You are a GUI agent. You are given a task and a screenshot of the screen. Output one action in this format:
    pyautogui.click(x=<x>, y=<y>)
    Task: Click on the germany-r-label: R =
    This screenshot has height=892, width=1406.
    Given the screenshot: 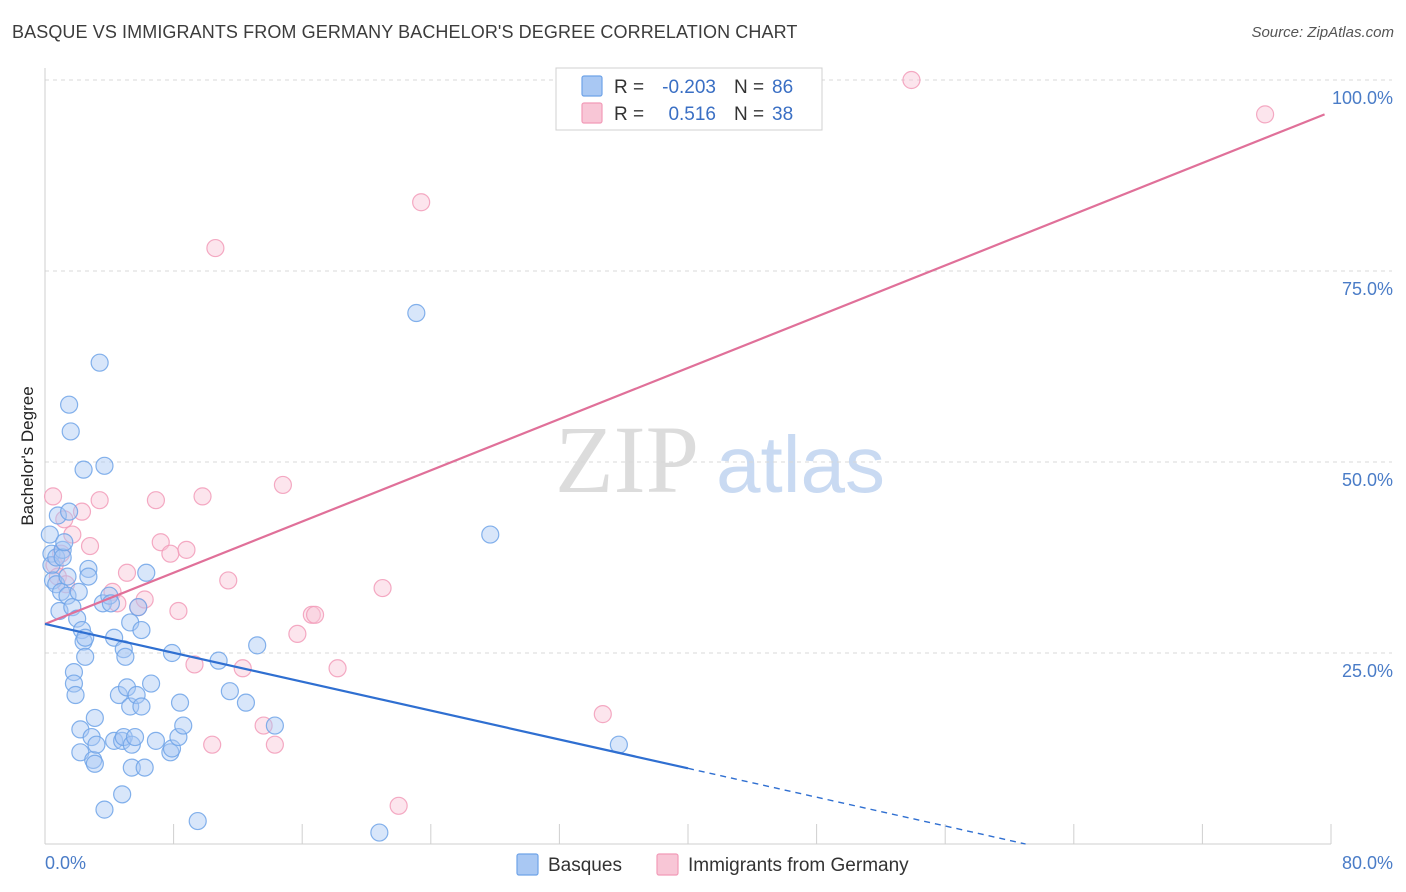 What is the action you would take?
    pyautogui.click(x=629, y=114)
    